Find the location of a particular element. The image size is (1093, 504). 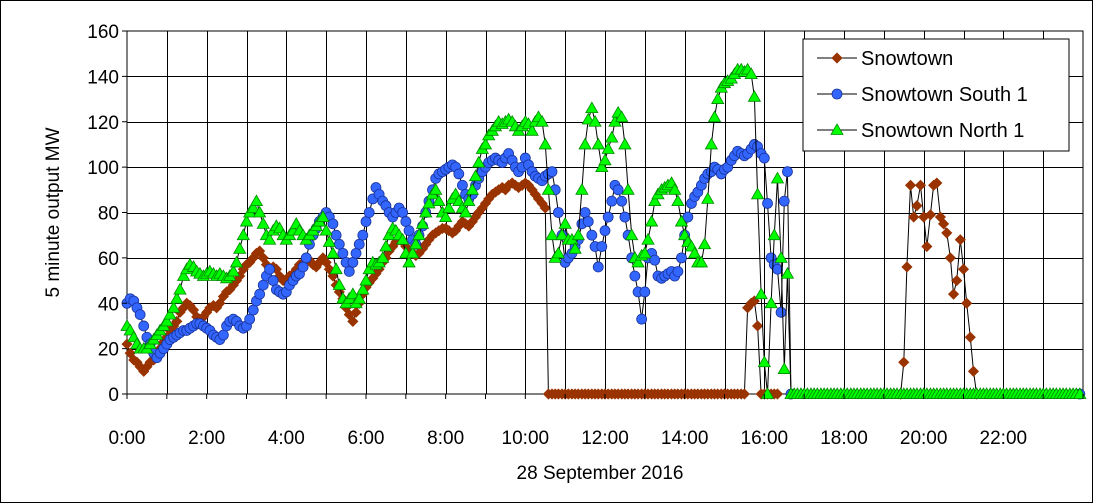

y-tick-label: 120 is located at coordinates (103, 123).